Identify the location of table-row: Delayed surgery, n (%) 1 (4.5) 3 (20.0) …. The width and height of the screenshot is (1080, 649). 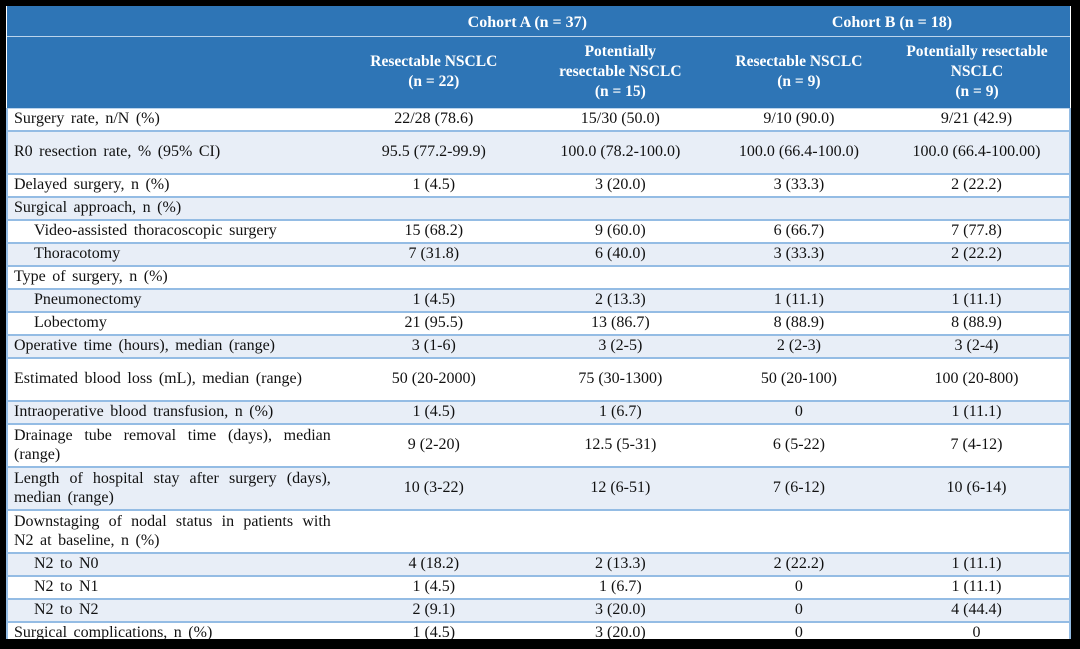
(538, 186).